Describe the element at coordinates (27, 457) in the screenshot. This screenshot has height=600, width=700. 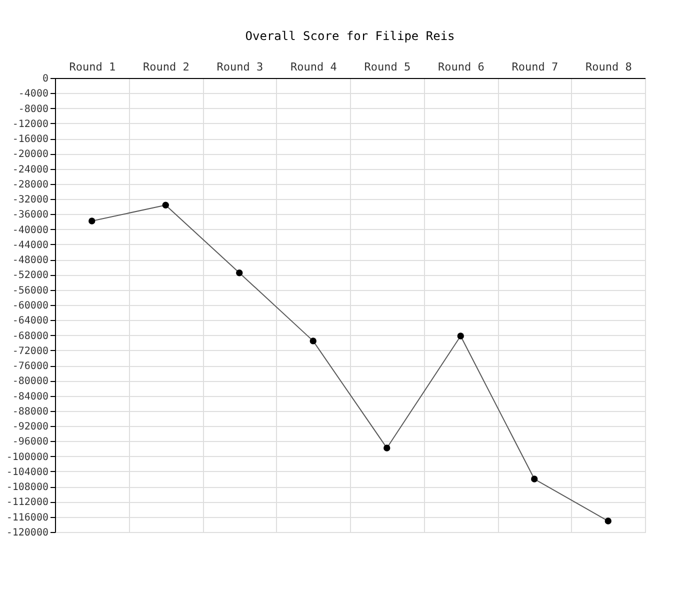
I see `y-tick-label: -100000` at that location.